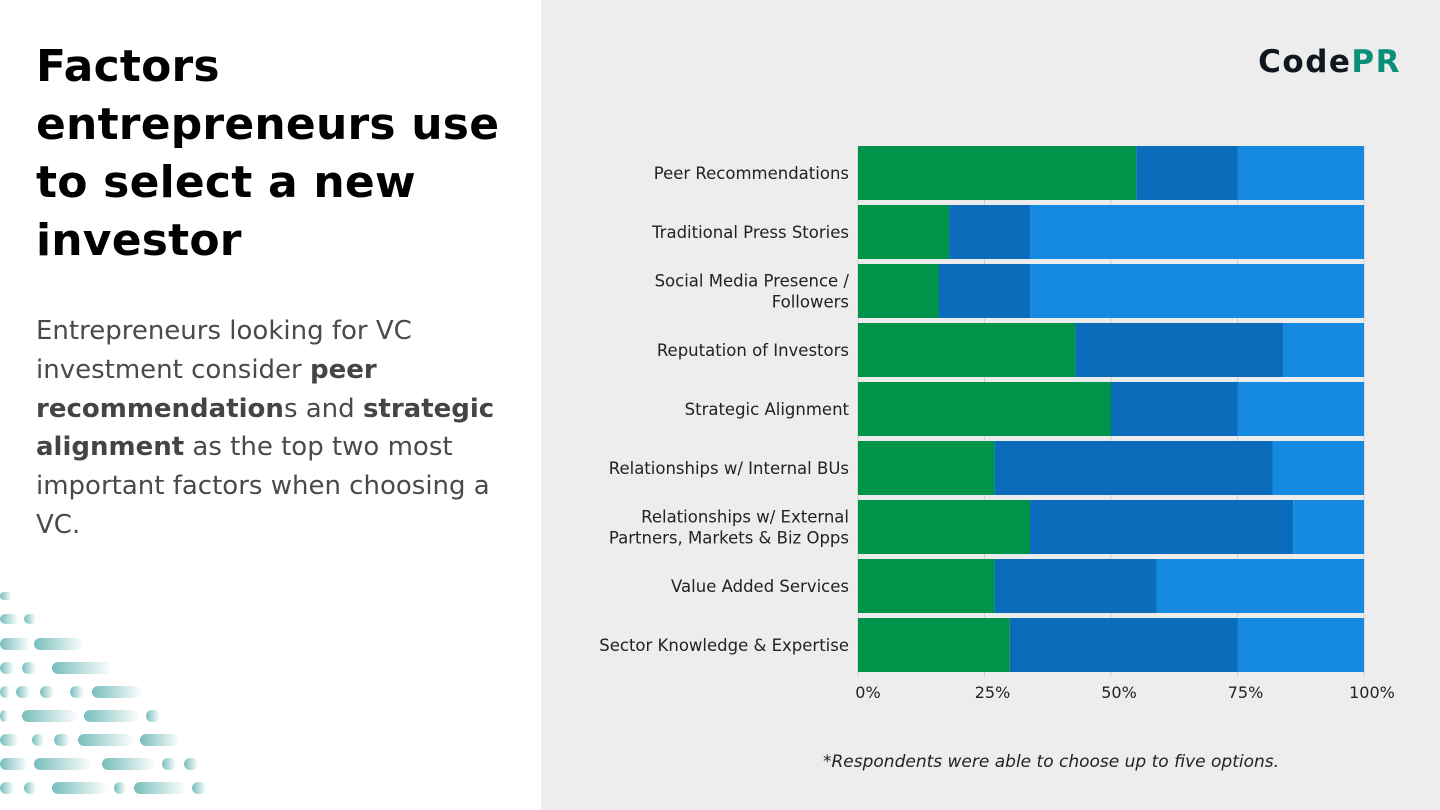 Image resolution: width=1440 pixels, height=810 pixels. Describe the element at coordinates (729, 468) in the screenshot. I see `category-label: Relationships w/ Internal BUs` at that location.